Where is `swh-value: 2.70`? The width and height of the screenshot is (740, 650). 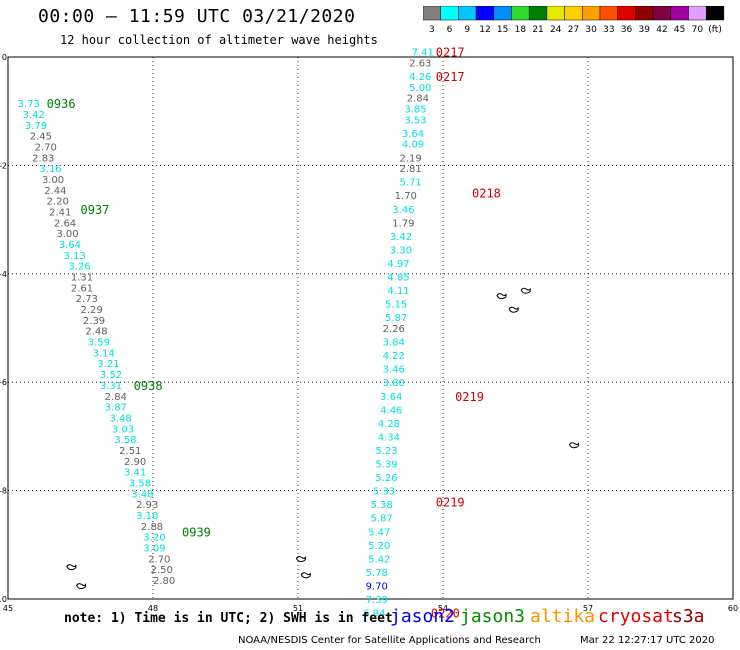
swh-value: 2.70 is located at coordinates (46, 147).